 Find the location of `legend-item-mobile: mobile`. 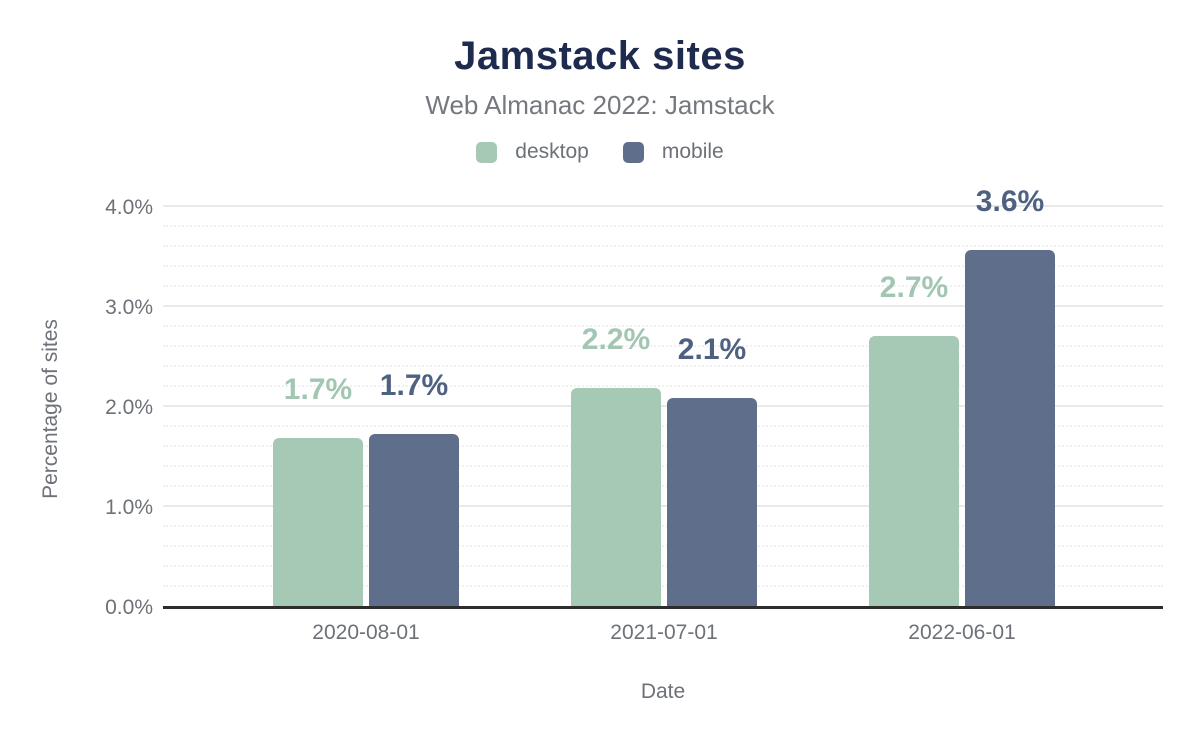

legend-item-mobile: mobile is located at coordinates (673, 152).